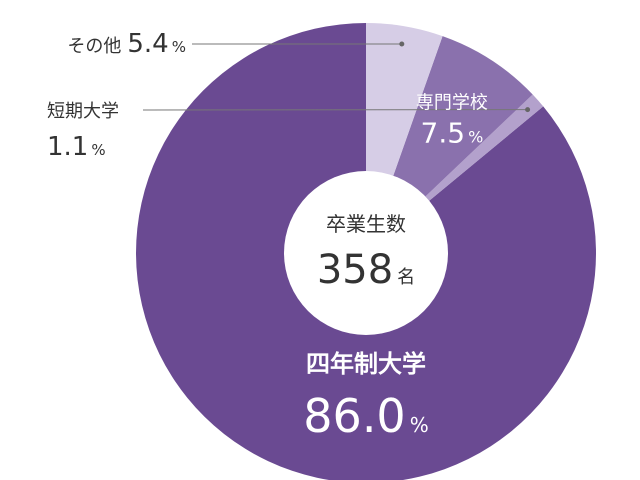  What do you see at coordinates (355, 270) in the screenshot?
I see `center-value: 358` at bounding box center [355, 270].